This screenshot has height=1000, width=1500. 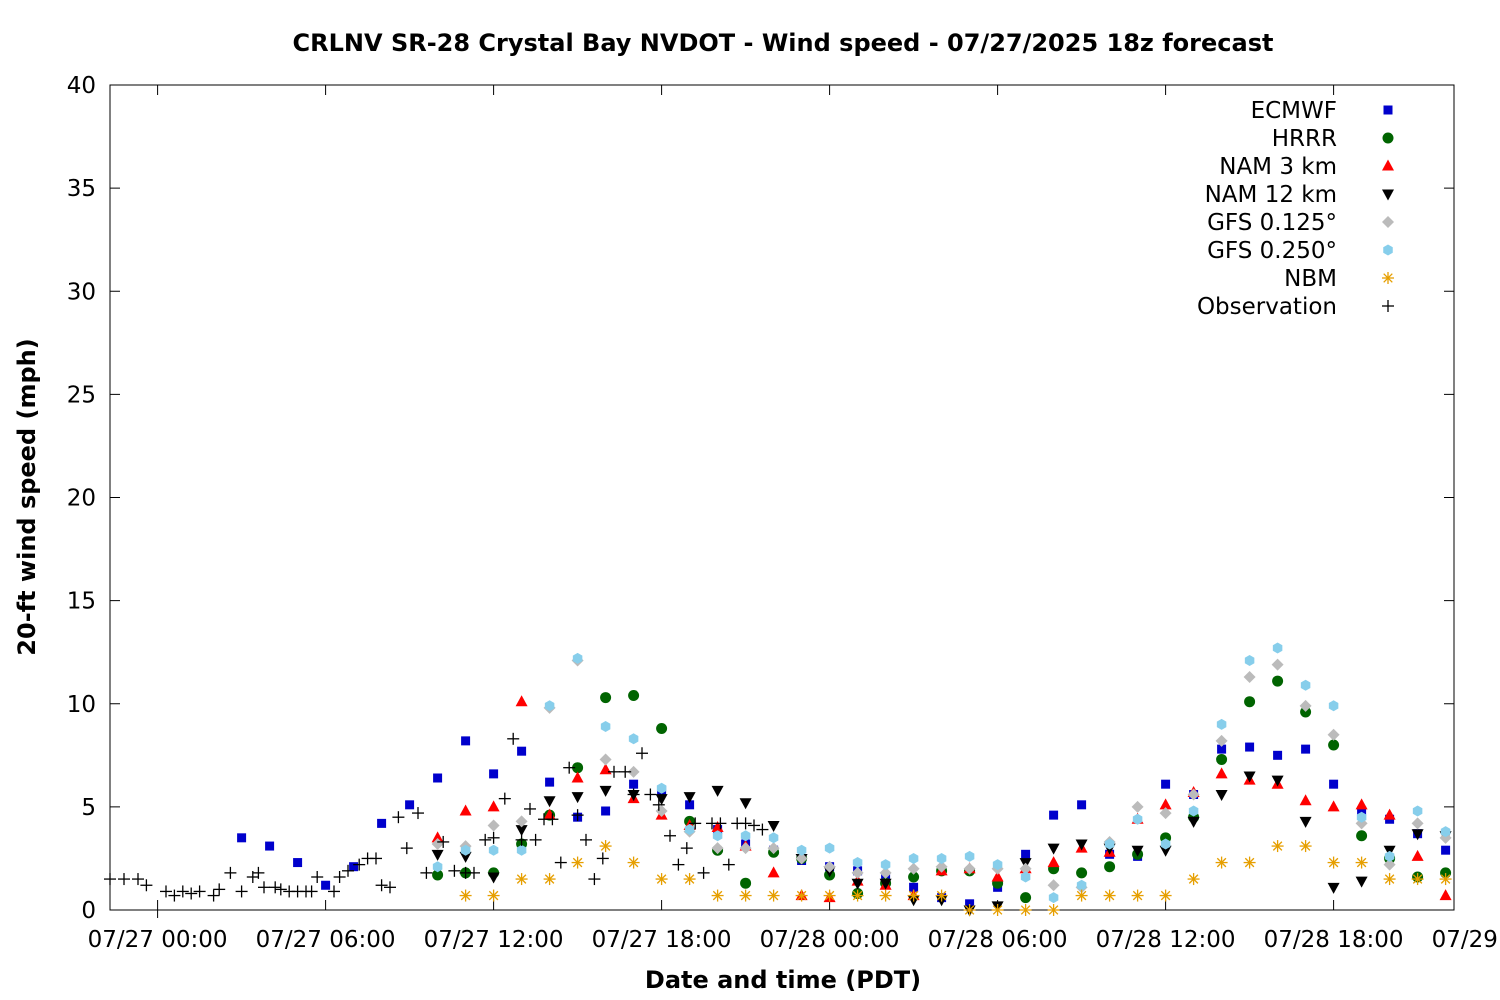 I want to click on x-tick-label: 07/27 00:00, so click(x=158, y=940).